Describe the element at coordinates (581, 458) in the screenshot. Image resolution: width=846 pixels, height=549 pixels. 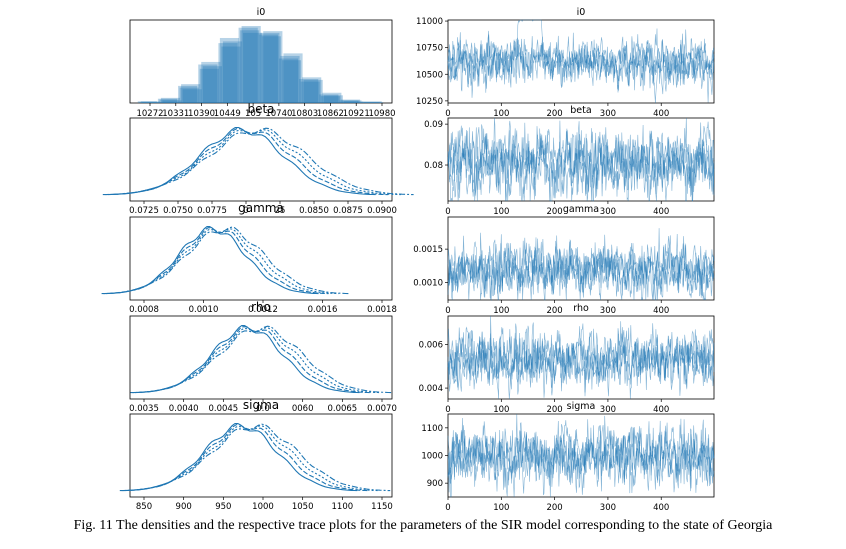
I see `sigma-trace-chain-line` at that location.